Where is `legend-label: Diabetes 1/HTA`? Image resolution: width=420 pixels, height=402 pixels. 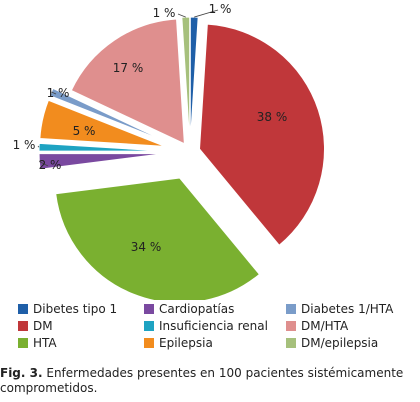 legend-label: Diabetes 1/HTA is located at coordinates (347, 309).